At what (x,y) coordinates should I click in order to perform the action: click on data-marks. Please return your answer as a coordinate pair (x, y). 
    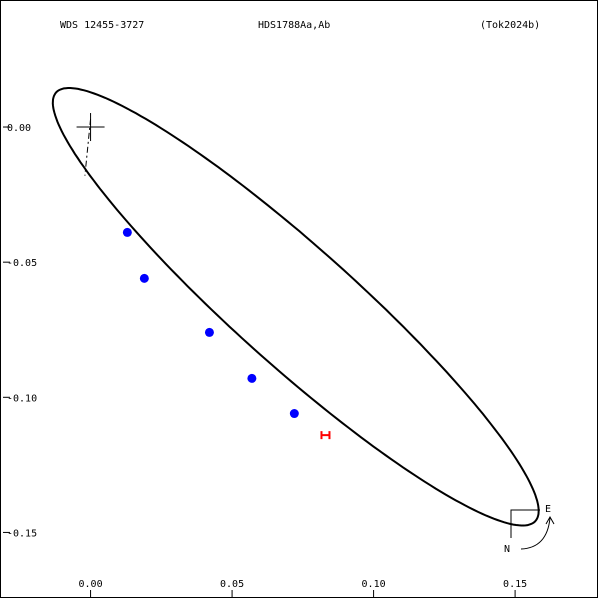
    Looking at the image, I should click on (226, 333).